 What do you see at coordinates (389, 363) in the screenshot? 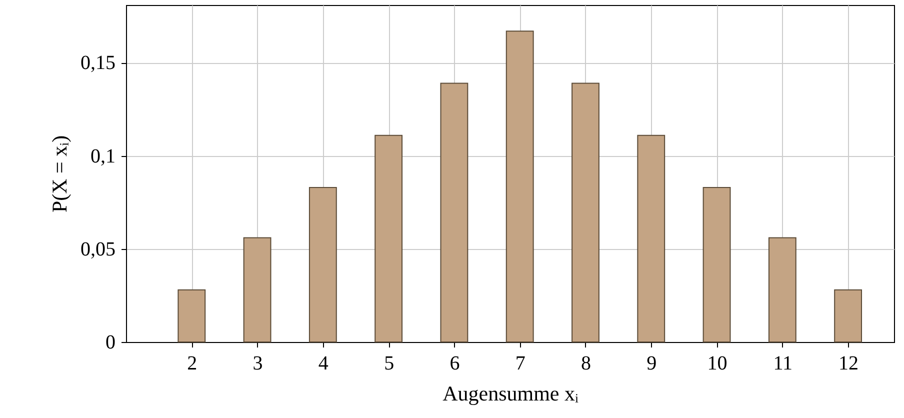
I see `x-tick-label: 5` at bounding box center [389, 363].